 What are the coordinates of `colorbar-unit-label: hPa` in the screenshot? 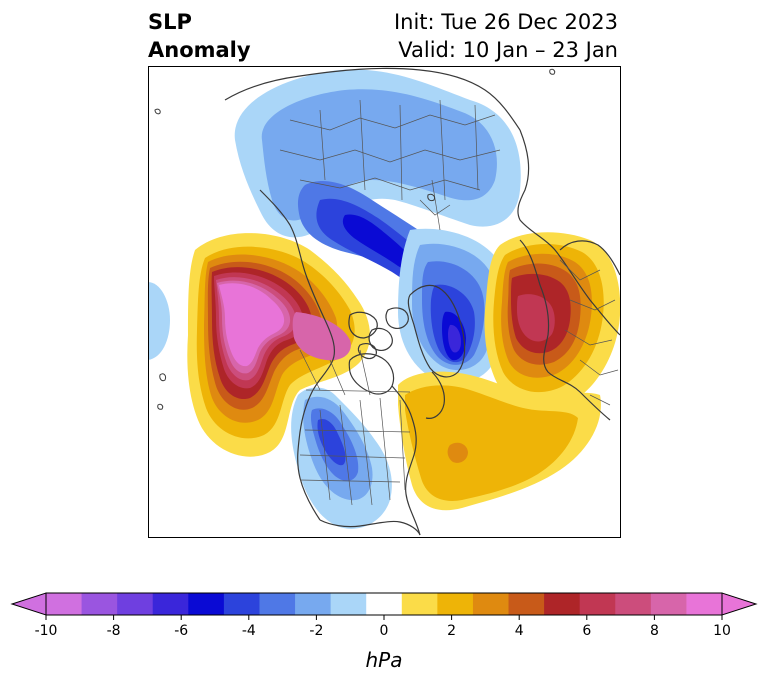 It's located at (384, 660).